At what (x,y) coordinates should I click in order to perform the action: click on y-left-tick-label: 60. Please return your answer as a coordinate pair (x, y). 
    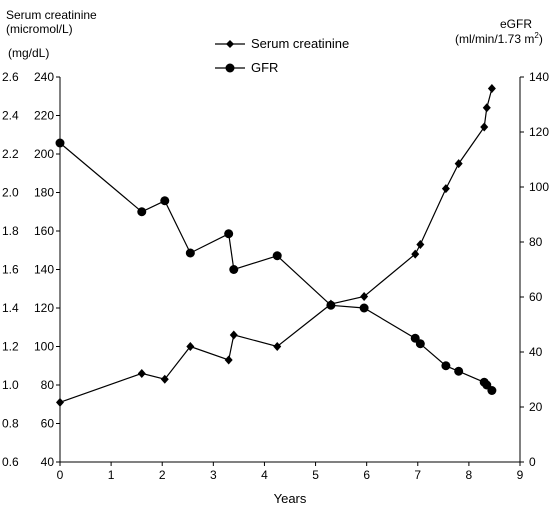
    Looking at the image, I should click on (48, 424).